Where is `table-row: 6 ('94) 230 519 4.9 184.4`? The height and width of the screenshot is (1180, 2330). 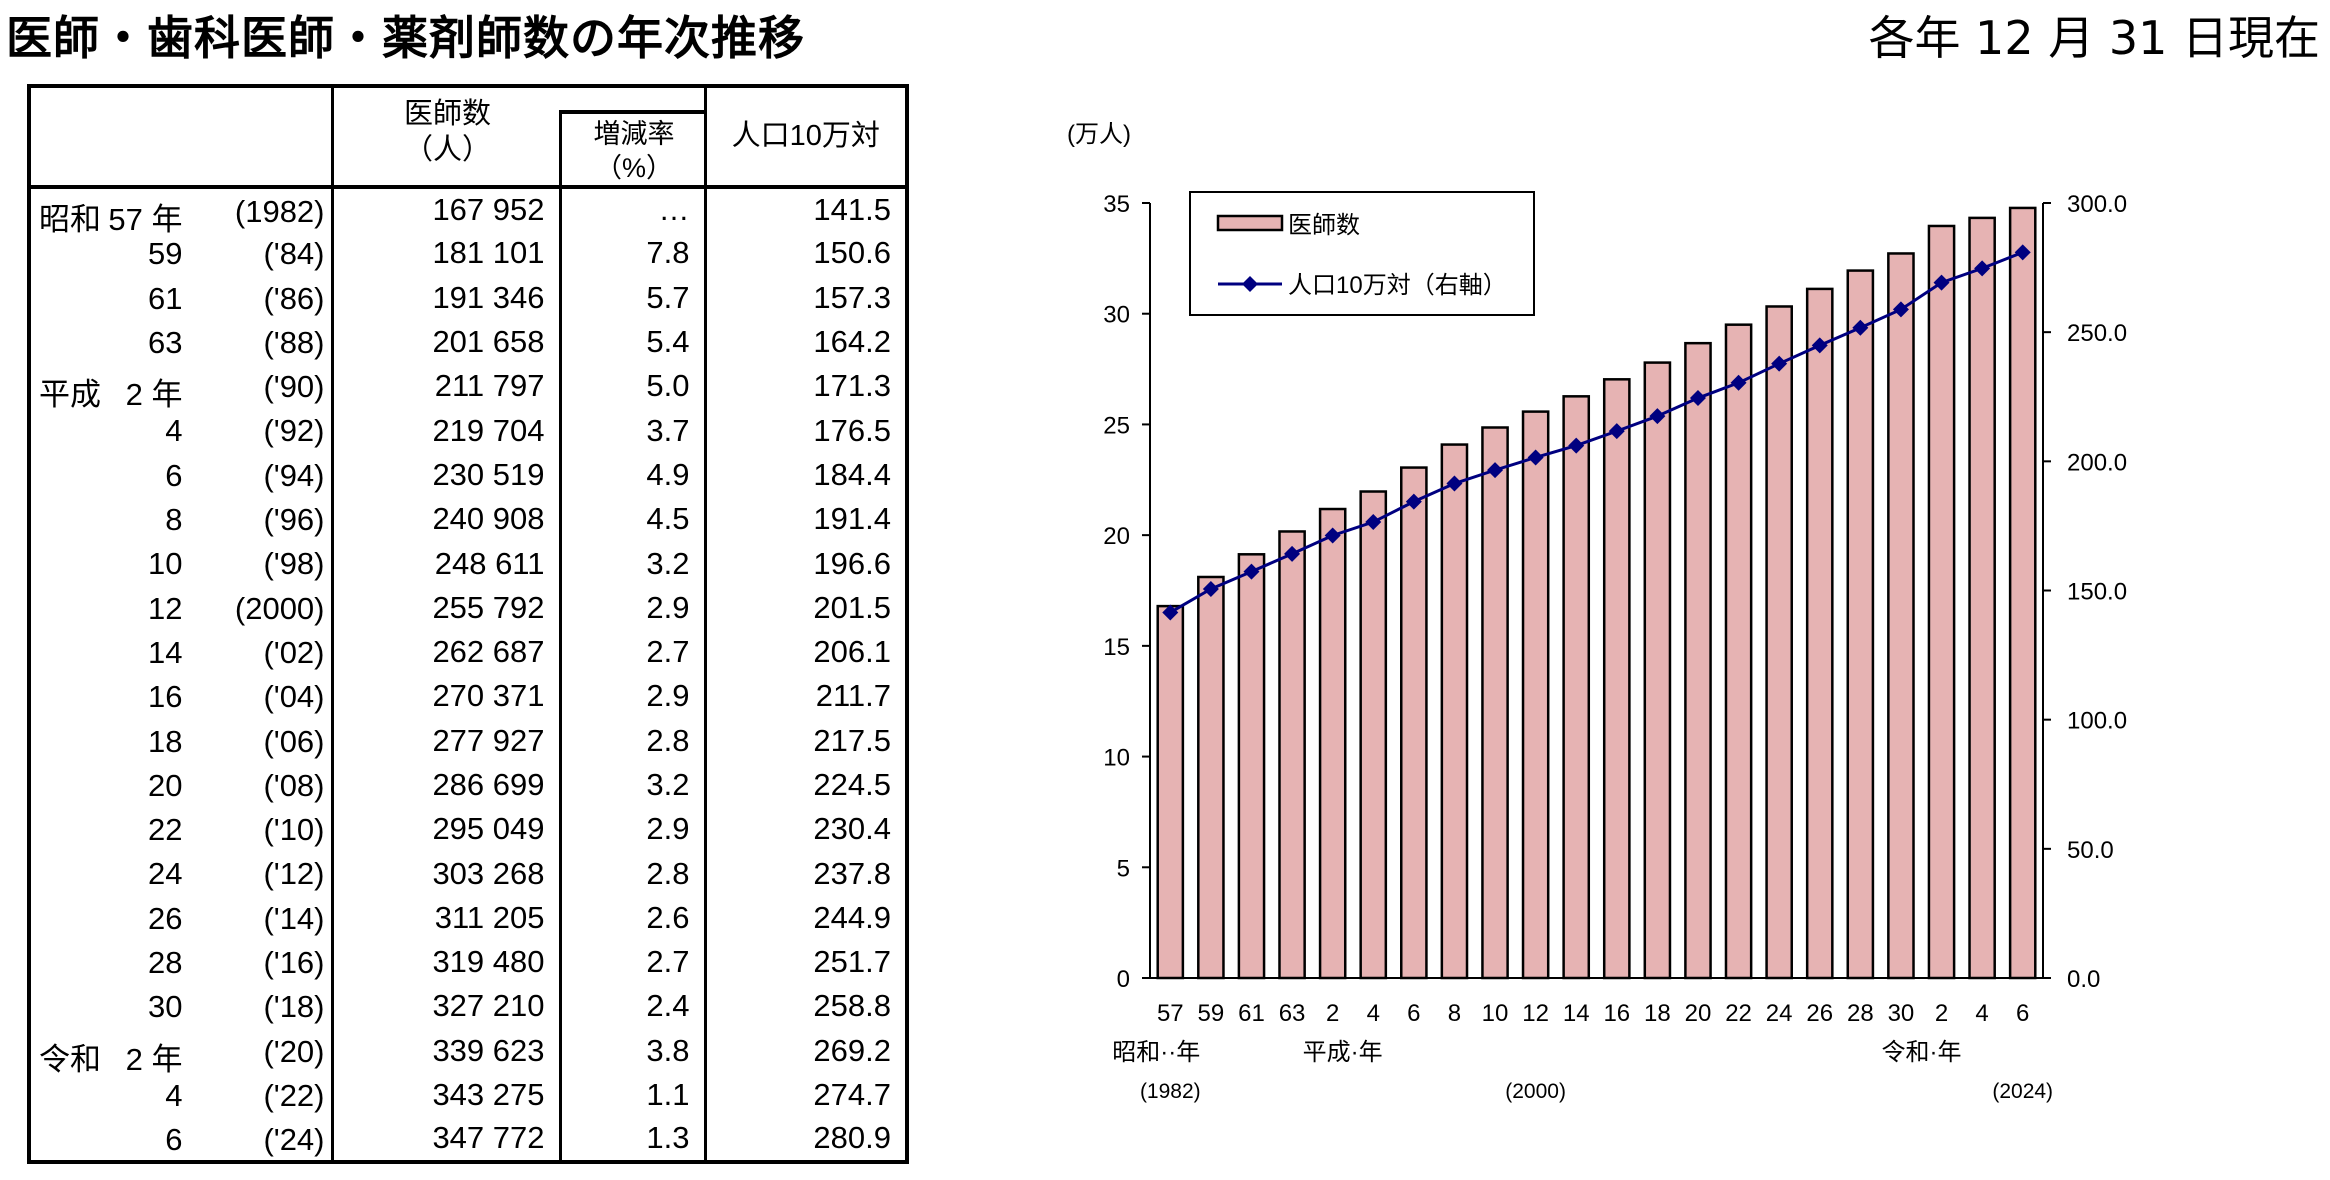 table-row: 6 ('94) 230 519 4.9 184.4 is located at coordinates (468, 475).